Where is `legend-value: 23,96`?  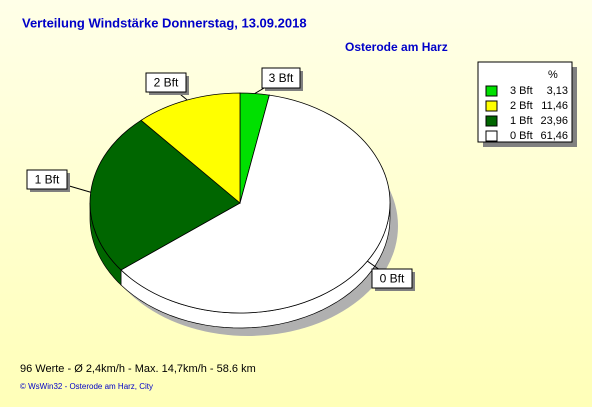 legend-value: 23,96 is located at coordinates (554, 121).